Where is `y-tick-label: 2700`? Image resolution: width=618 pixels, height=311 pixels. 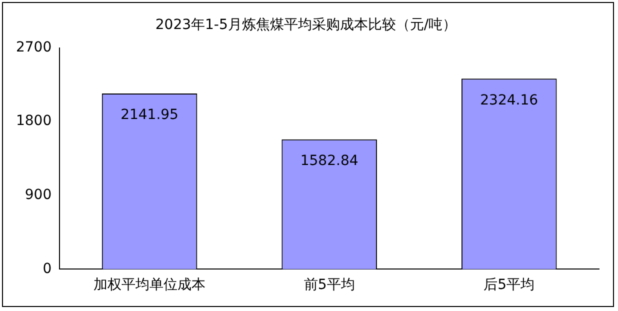
y-tick-label: 2700 is located at coordinates (34, 47).